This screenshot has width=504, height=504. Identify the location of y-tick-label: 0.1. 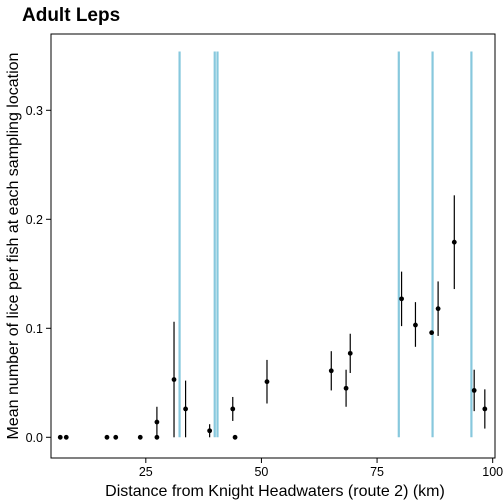
(34, 329).